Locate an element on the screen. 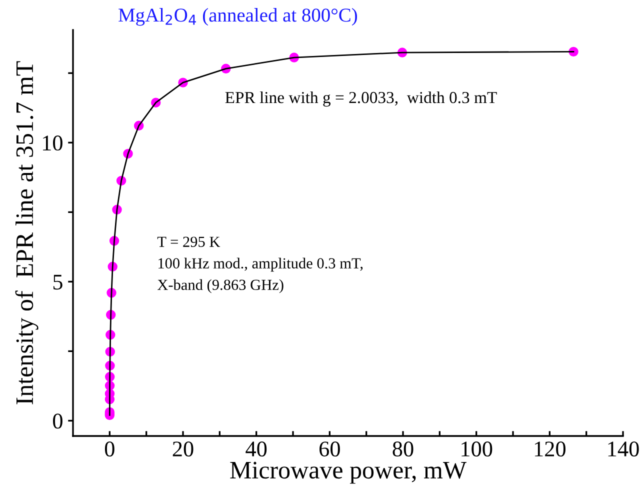  annotation: T = 295 K is located at coordinates (188, 241).